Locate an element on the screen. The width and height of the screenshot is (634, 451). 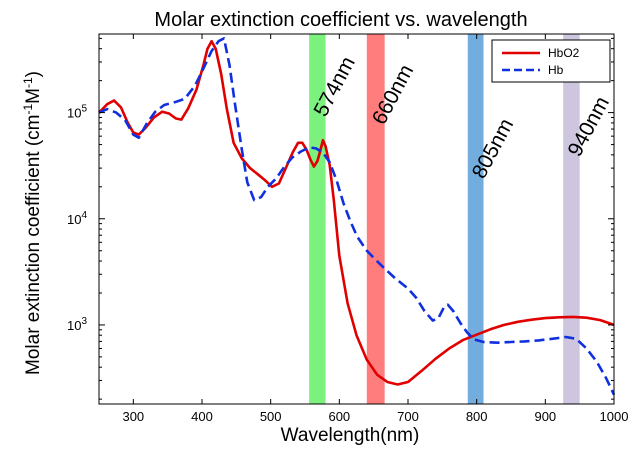
band-805nm is located at coordinates (475, 219).